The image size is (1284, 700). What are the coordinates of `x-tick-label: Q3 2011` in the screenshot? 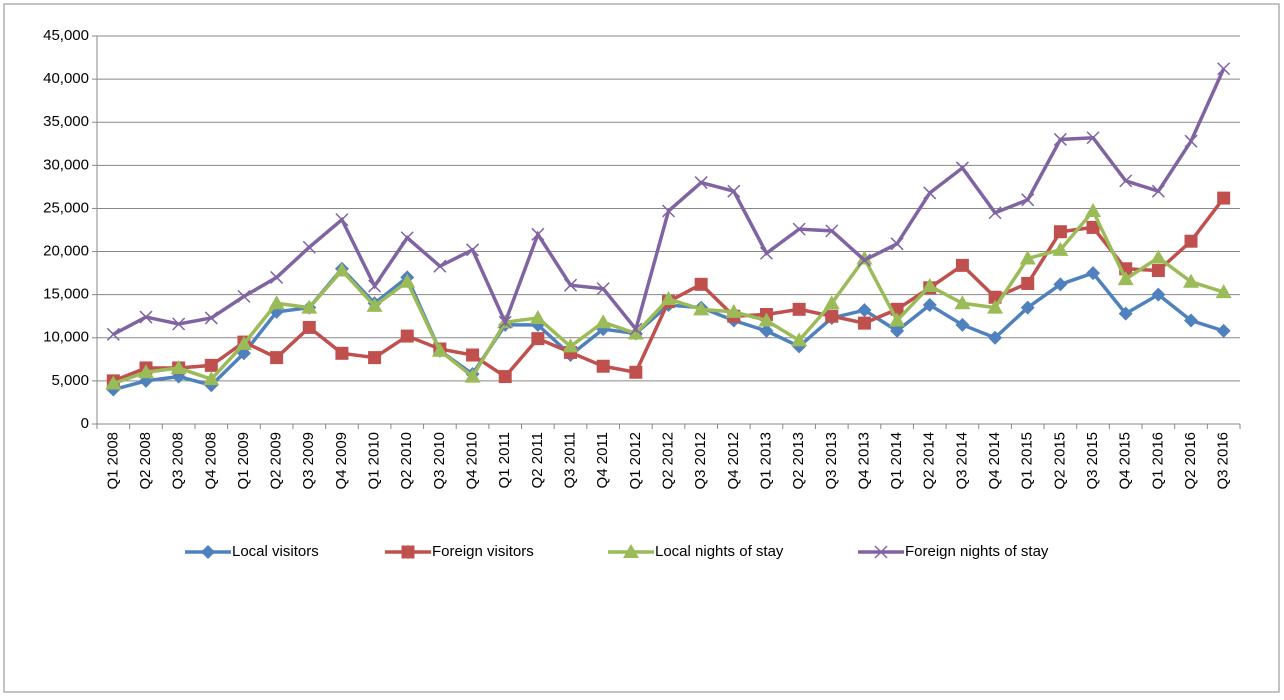 It's located at (569, 460).